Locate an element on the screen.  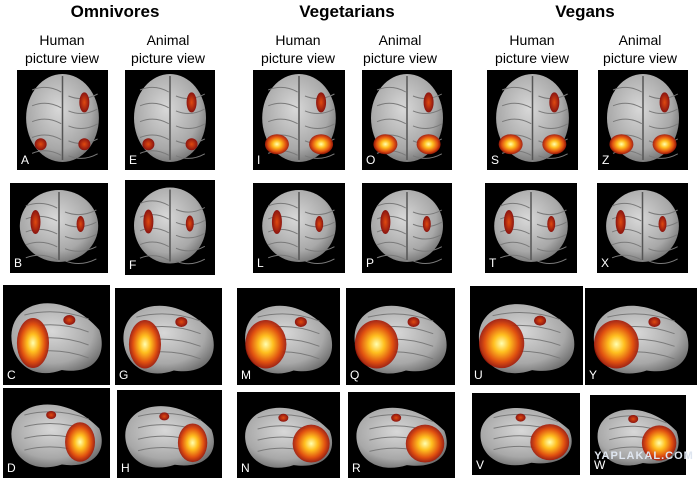
panel-letter: X is located at coordinates (605, 263).